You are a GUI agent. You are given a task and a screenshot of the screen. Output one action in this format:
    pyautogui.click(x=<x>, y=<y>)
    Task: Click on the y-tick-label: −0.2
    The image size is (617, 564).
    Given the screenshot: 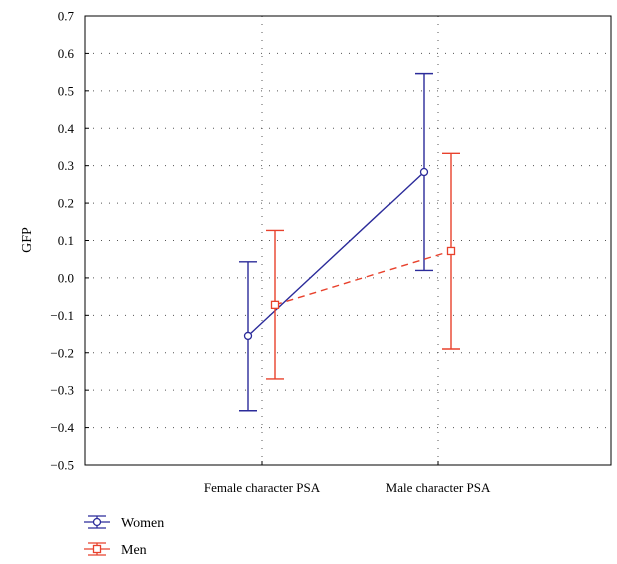 What is the action you would take?
    pyautogui.click(x=62, y=352)
    